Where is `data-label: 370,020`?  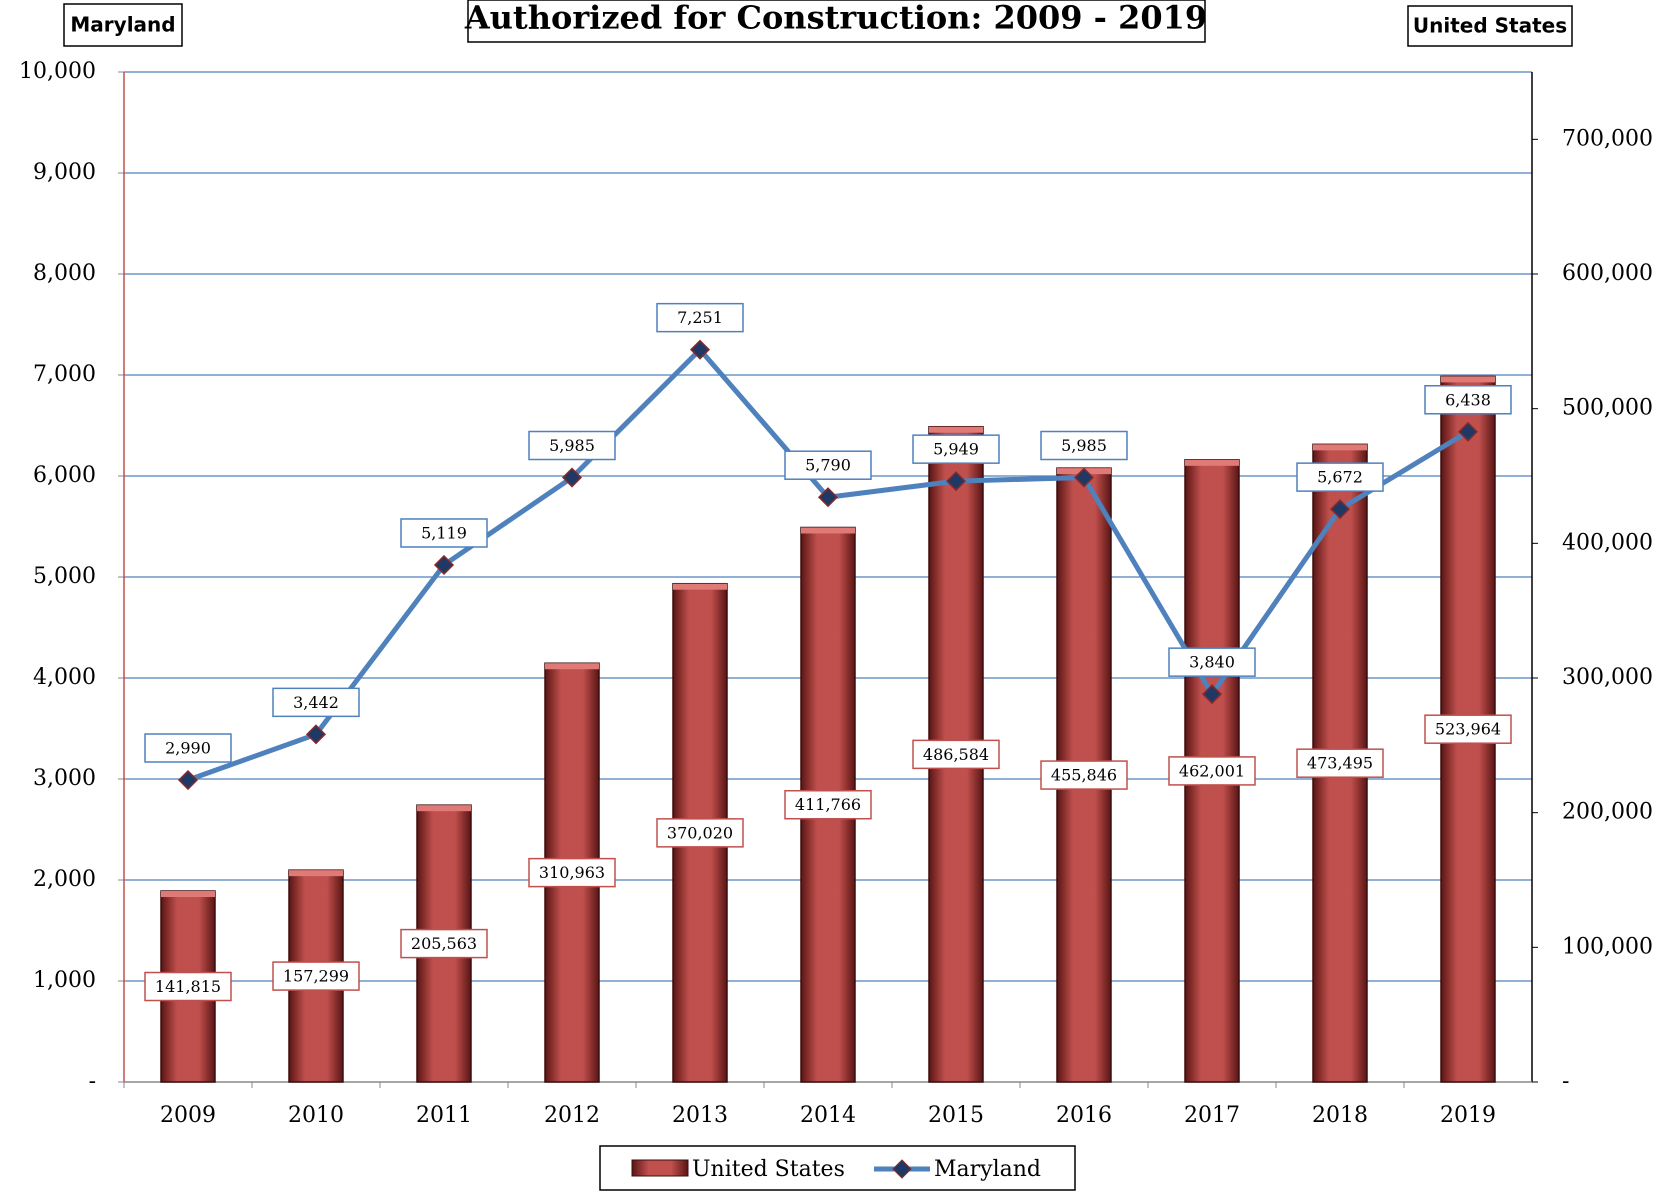 data-label: 370,020 is located at coordinates (700, 832).